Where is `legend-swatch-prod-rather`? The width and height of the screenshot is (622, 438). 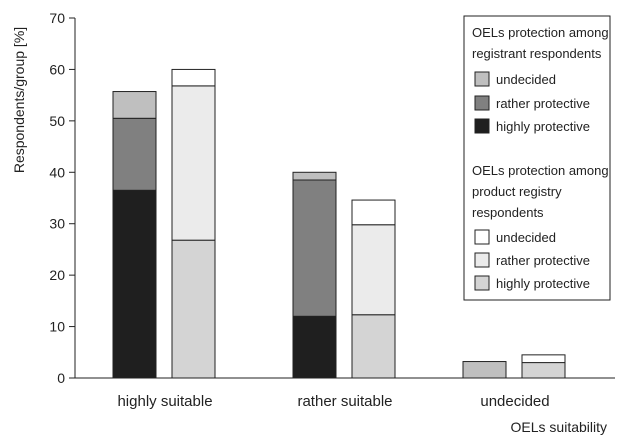 legend-swatch-prod-rather is located at coordinates (482, 260).